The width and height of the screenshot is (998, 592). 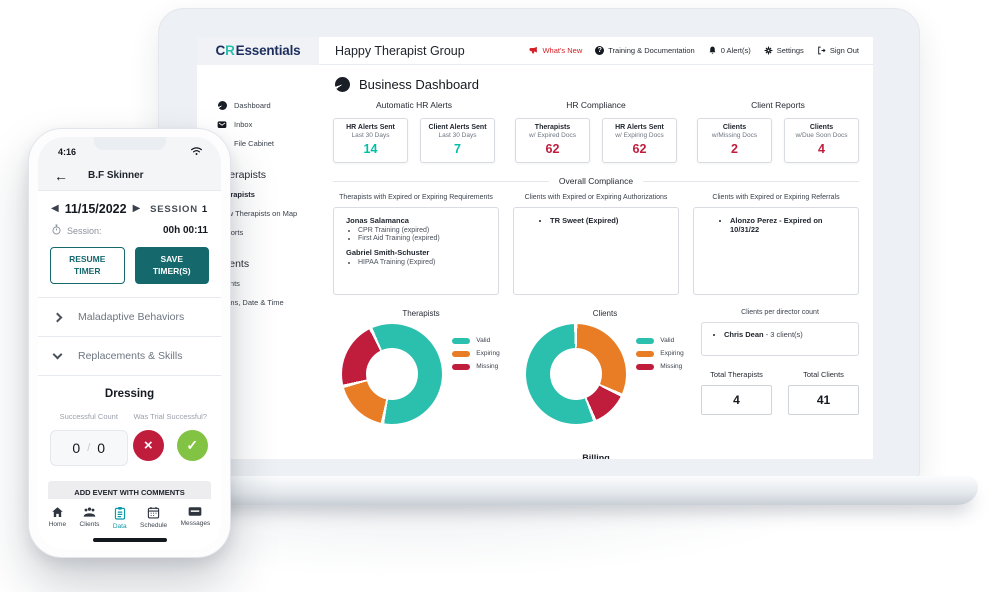 I want to click on director-count: - 3 client(s), so click(x=783, y=334).